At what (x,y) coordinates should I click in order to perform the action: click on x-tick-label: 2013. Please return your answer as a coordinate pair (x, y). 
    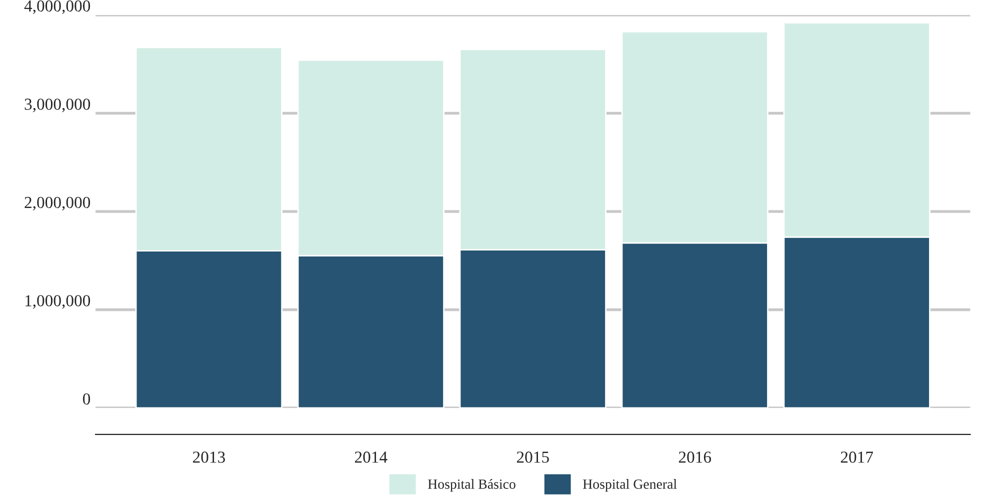
    Looking at the image, I should click on (208, 457).